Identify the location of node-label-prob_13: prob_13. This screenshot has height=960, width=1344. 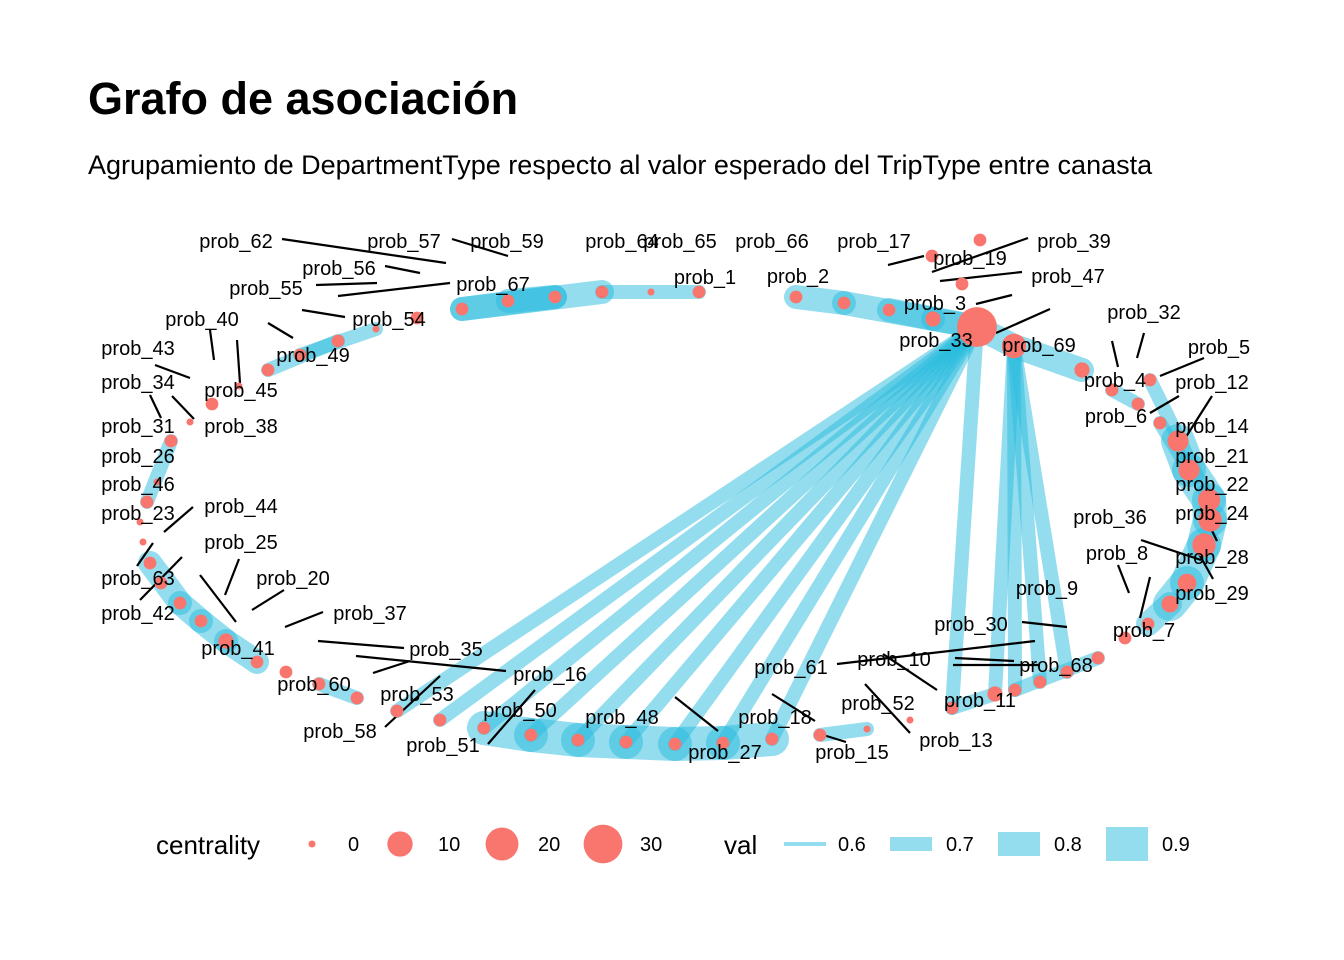
(955, 741).